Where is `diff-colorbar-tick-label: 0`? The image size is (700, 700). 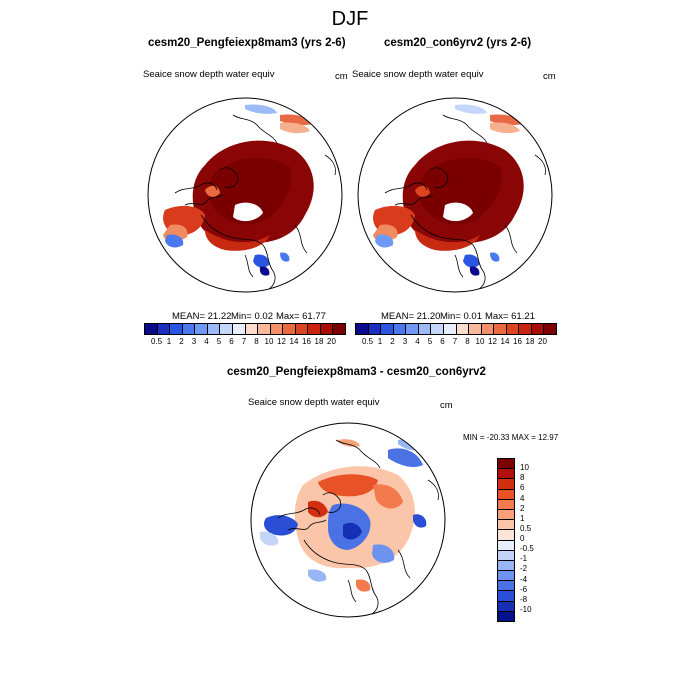 diff-colorbar-tick-label: 0 is located at coordinates (522, 538).